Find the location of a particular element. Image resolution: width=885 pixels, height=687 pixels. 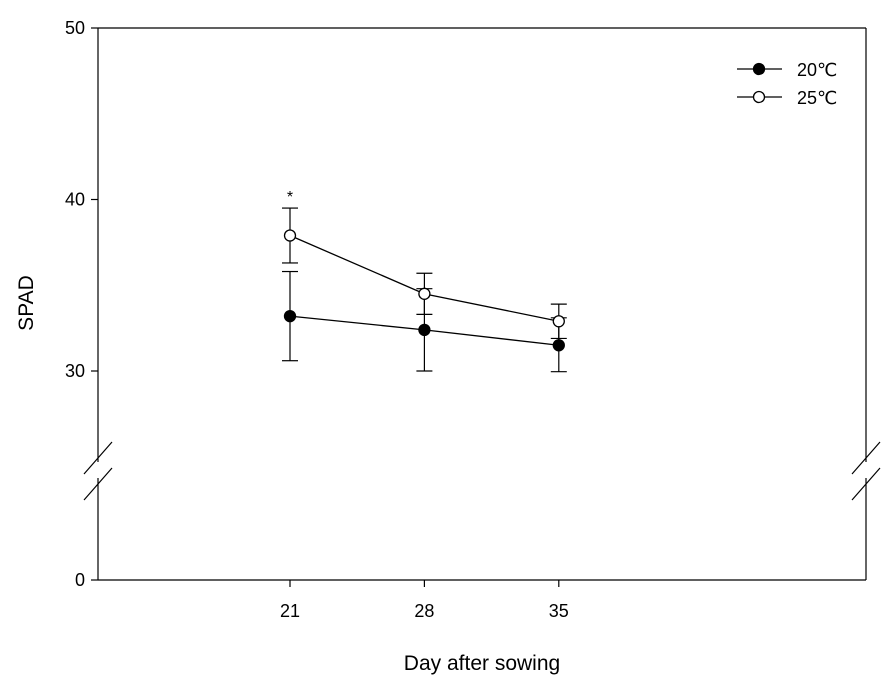

x-tick-label: 21 is located at coordinates (290, 611).